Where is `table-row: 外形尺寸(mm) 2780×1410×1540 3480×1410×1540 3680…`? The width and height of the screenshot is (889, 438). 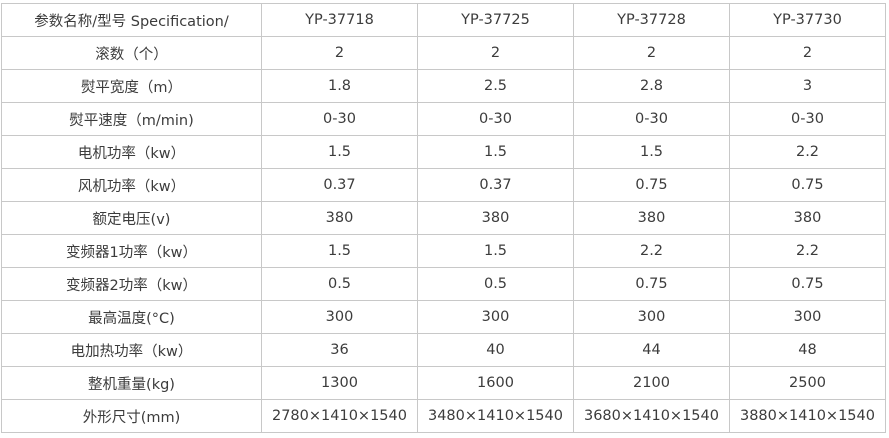
table-row: 外形尺寸(mm) 2780×1410×1540 3480×1410×1540 3680… is located at coordinates (443, 416).